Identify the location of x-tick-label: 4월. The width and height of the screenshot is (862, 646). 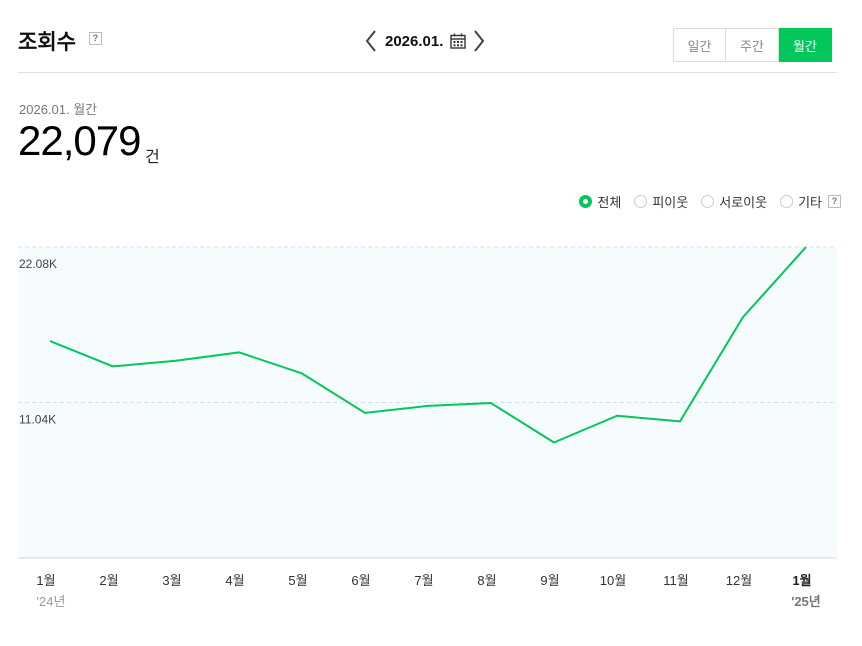
(234, 580).